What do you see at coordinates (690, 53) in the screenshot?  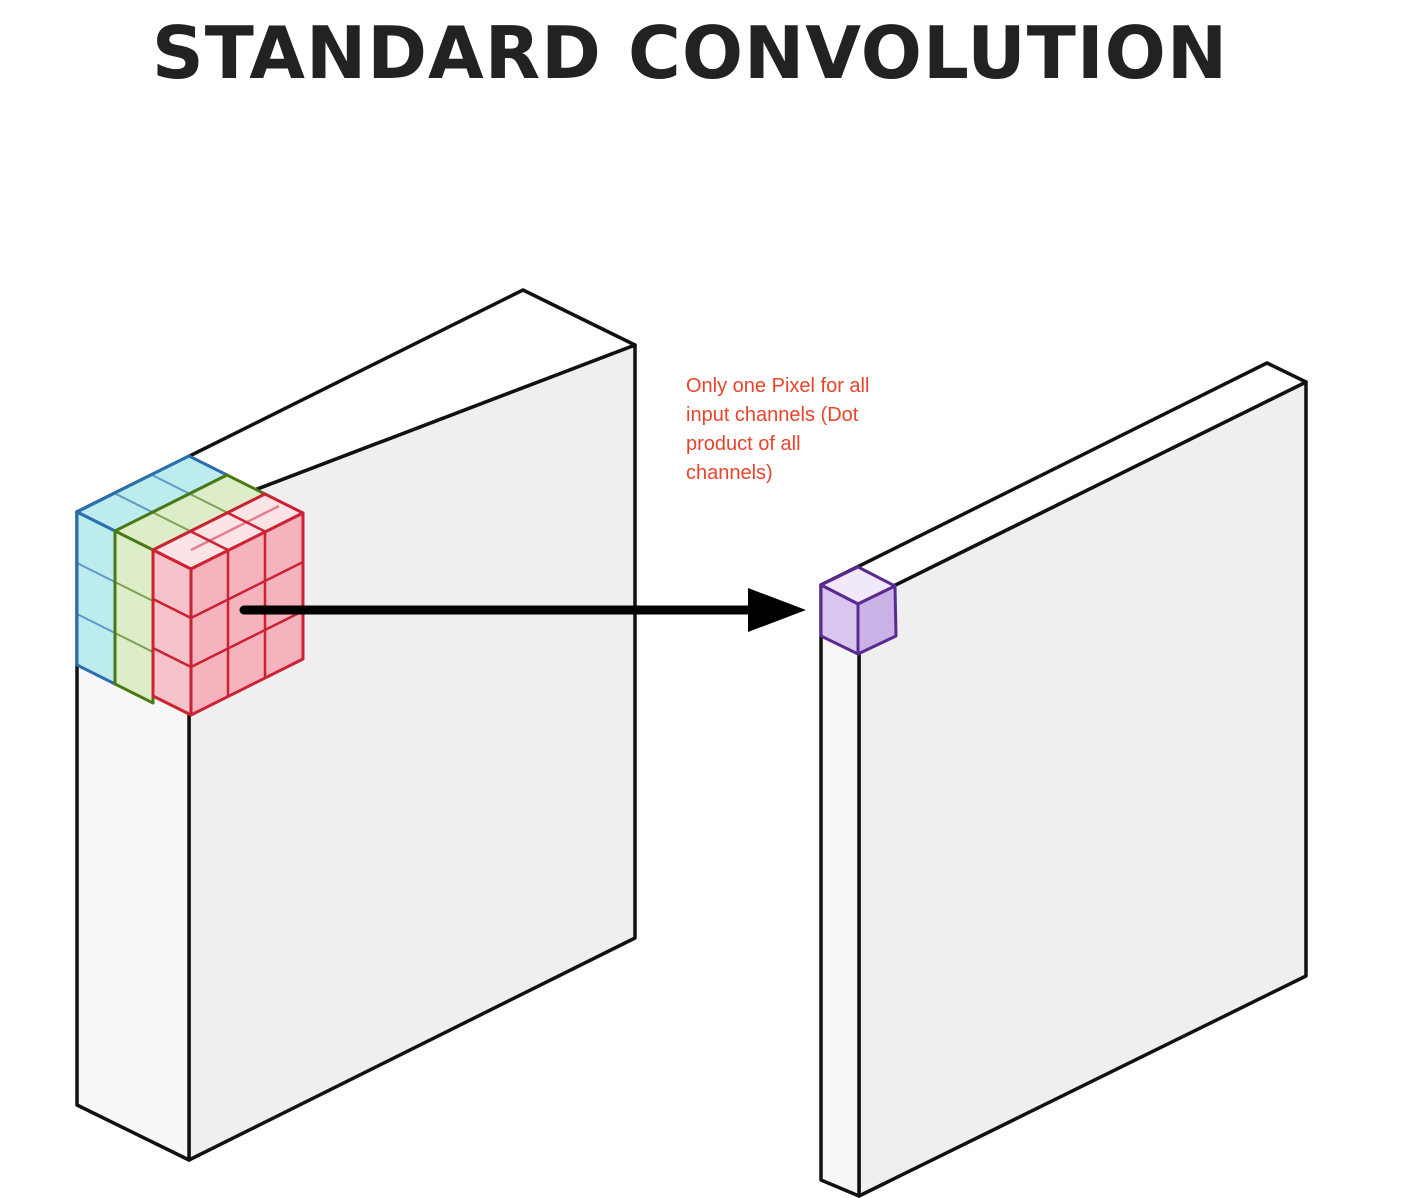 I see `diagram-title: STANDARD CONVOLUTION` at bounding box center [690, 53].